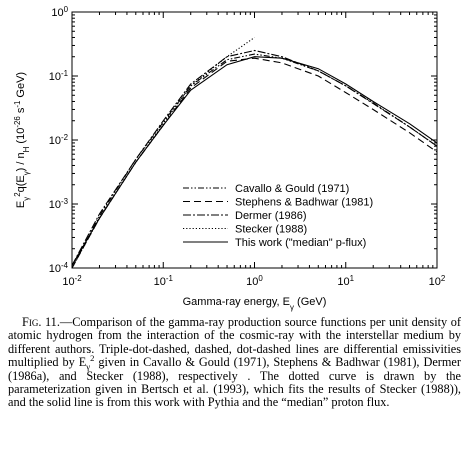  Describe the element at coordinates (300, 243) in the screenshot. I see `legend-label: This work ("median" p-flux)` at that location.